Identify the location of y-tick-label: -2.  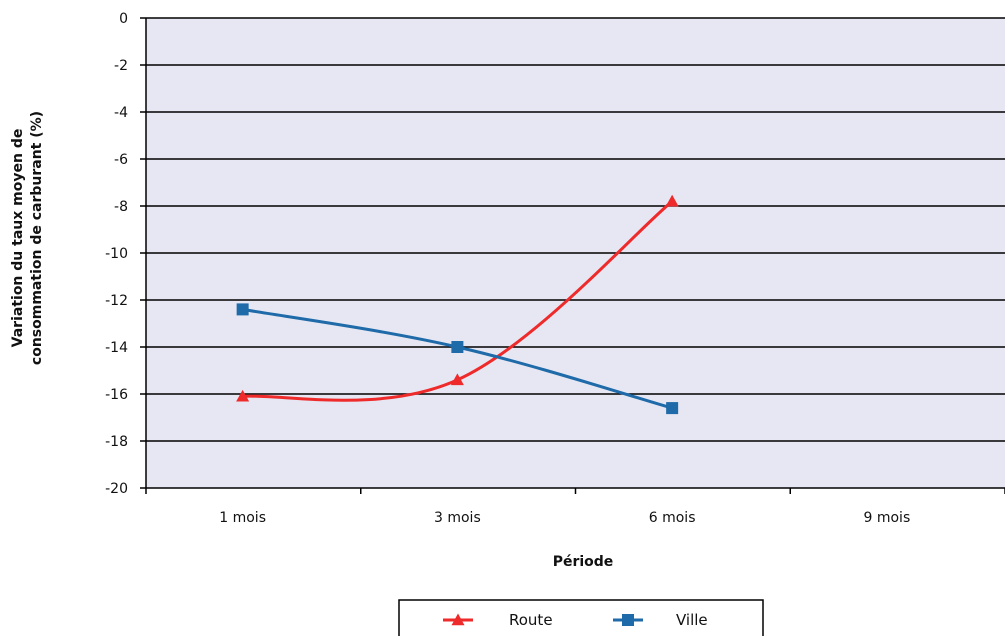
(121, 66).